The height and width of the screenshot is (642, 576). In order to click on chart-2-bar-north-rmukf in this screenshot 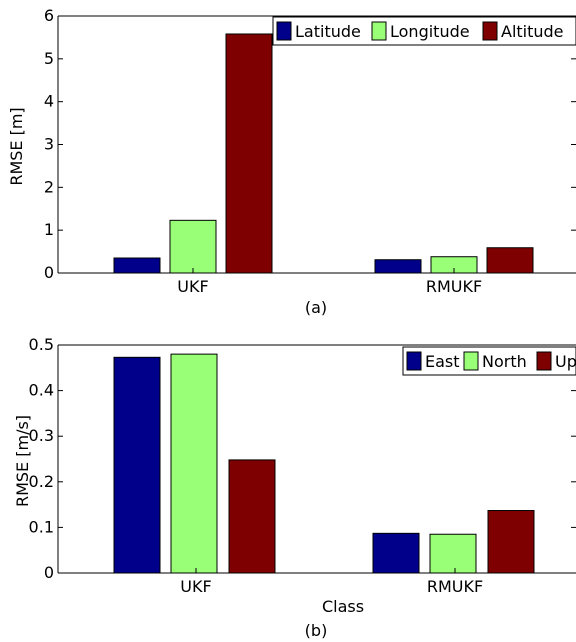, I will do `click(453, 553)`.